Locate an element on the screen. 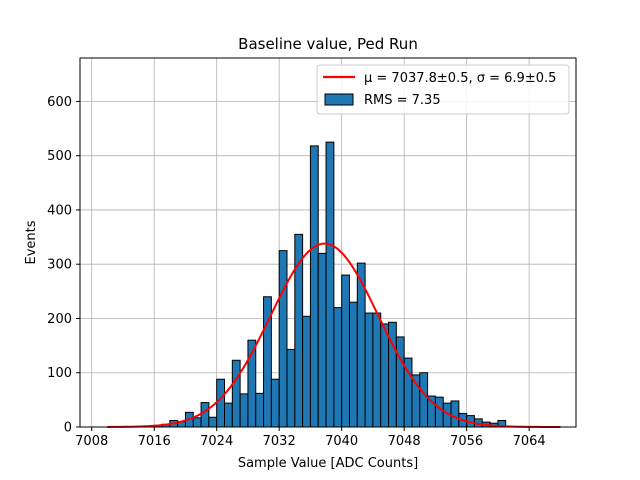 The width and height of the screenshot is (640, 480). x-tick-label: 7032 is located at coordinates (279, 441).